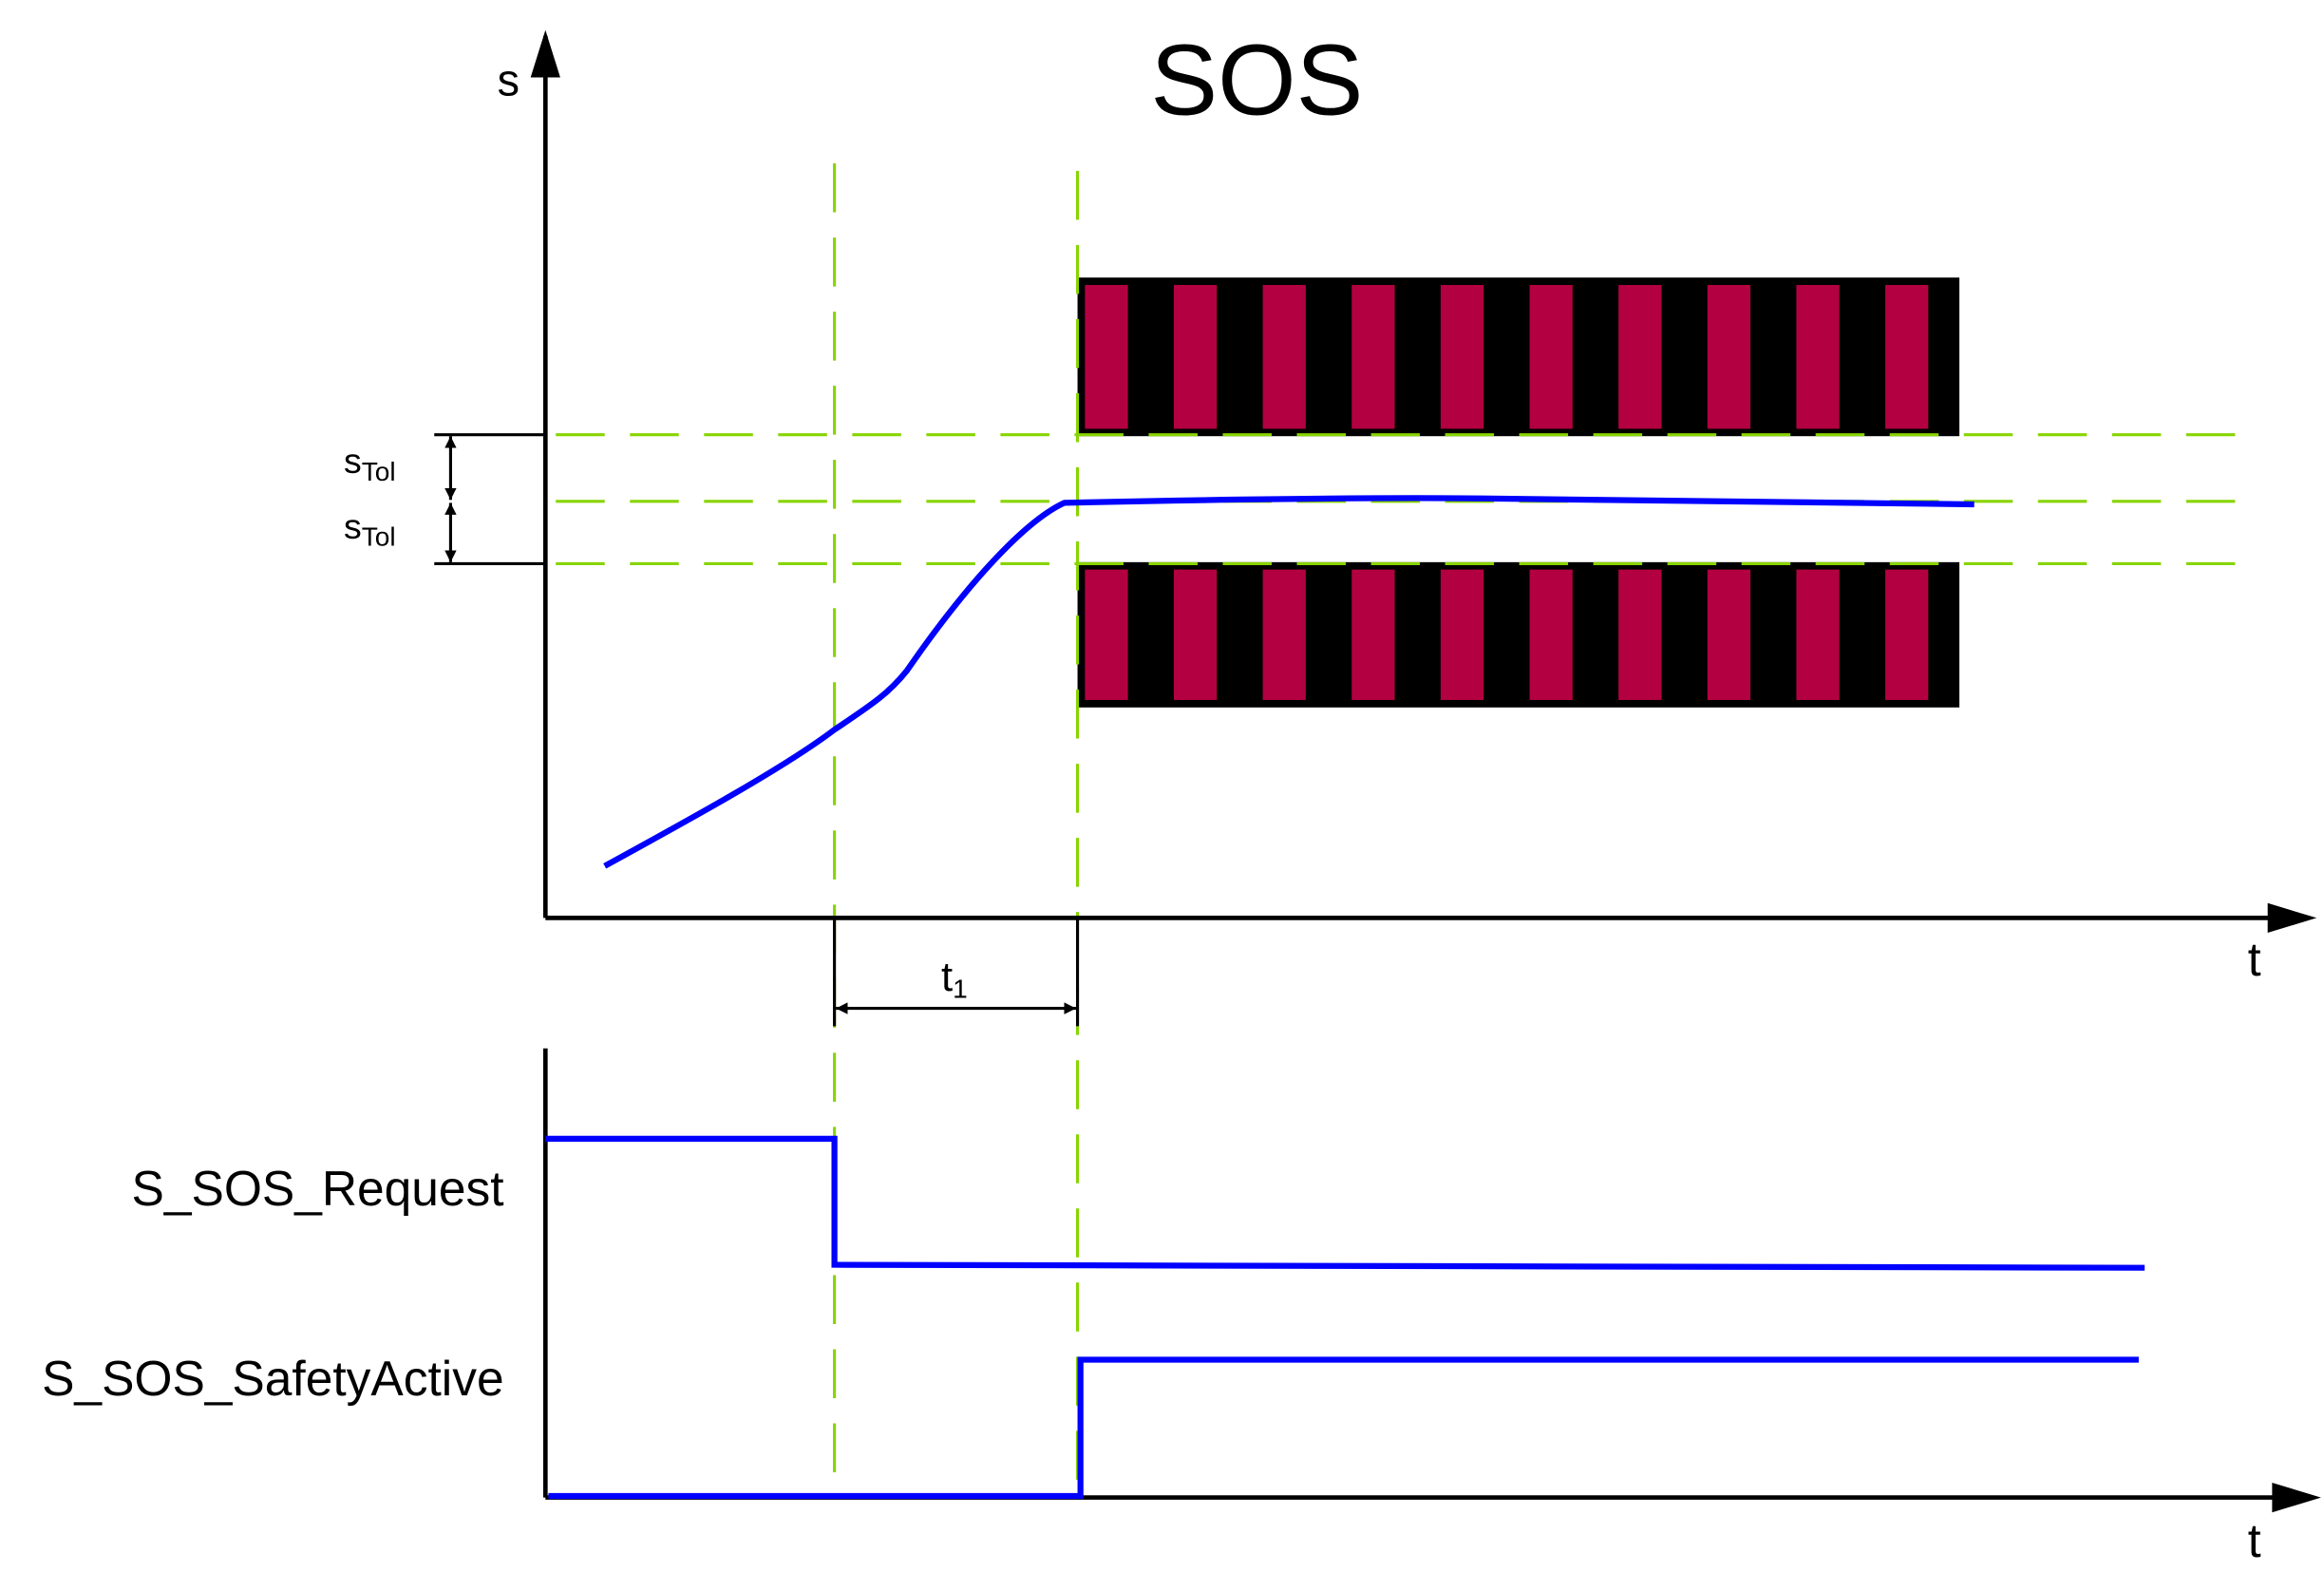  What do you see at coordinates (370, 529) in the screenshot?
I see `tolerance-label-lower: sTol` at bounding box center [370, 529].